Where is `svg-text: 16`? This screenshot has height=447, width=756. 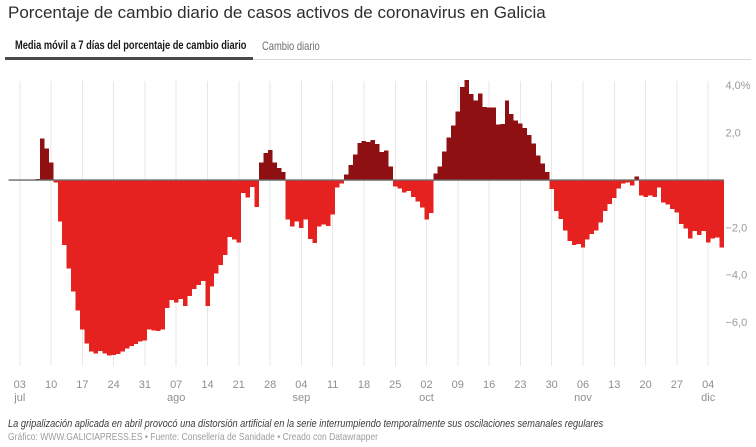
svg-text: 16 is located at coordinates (489, 385).